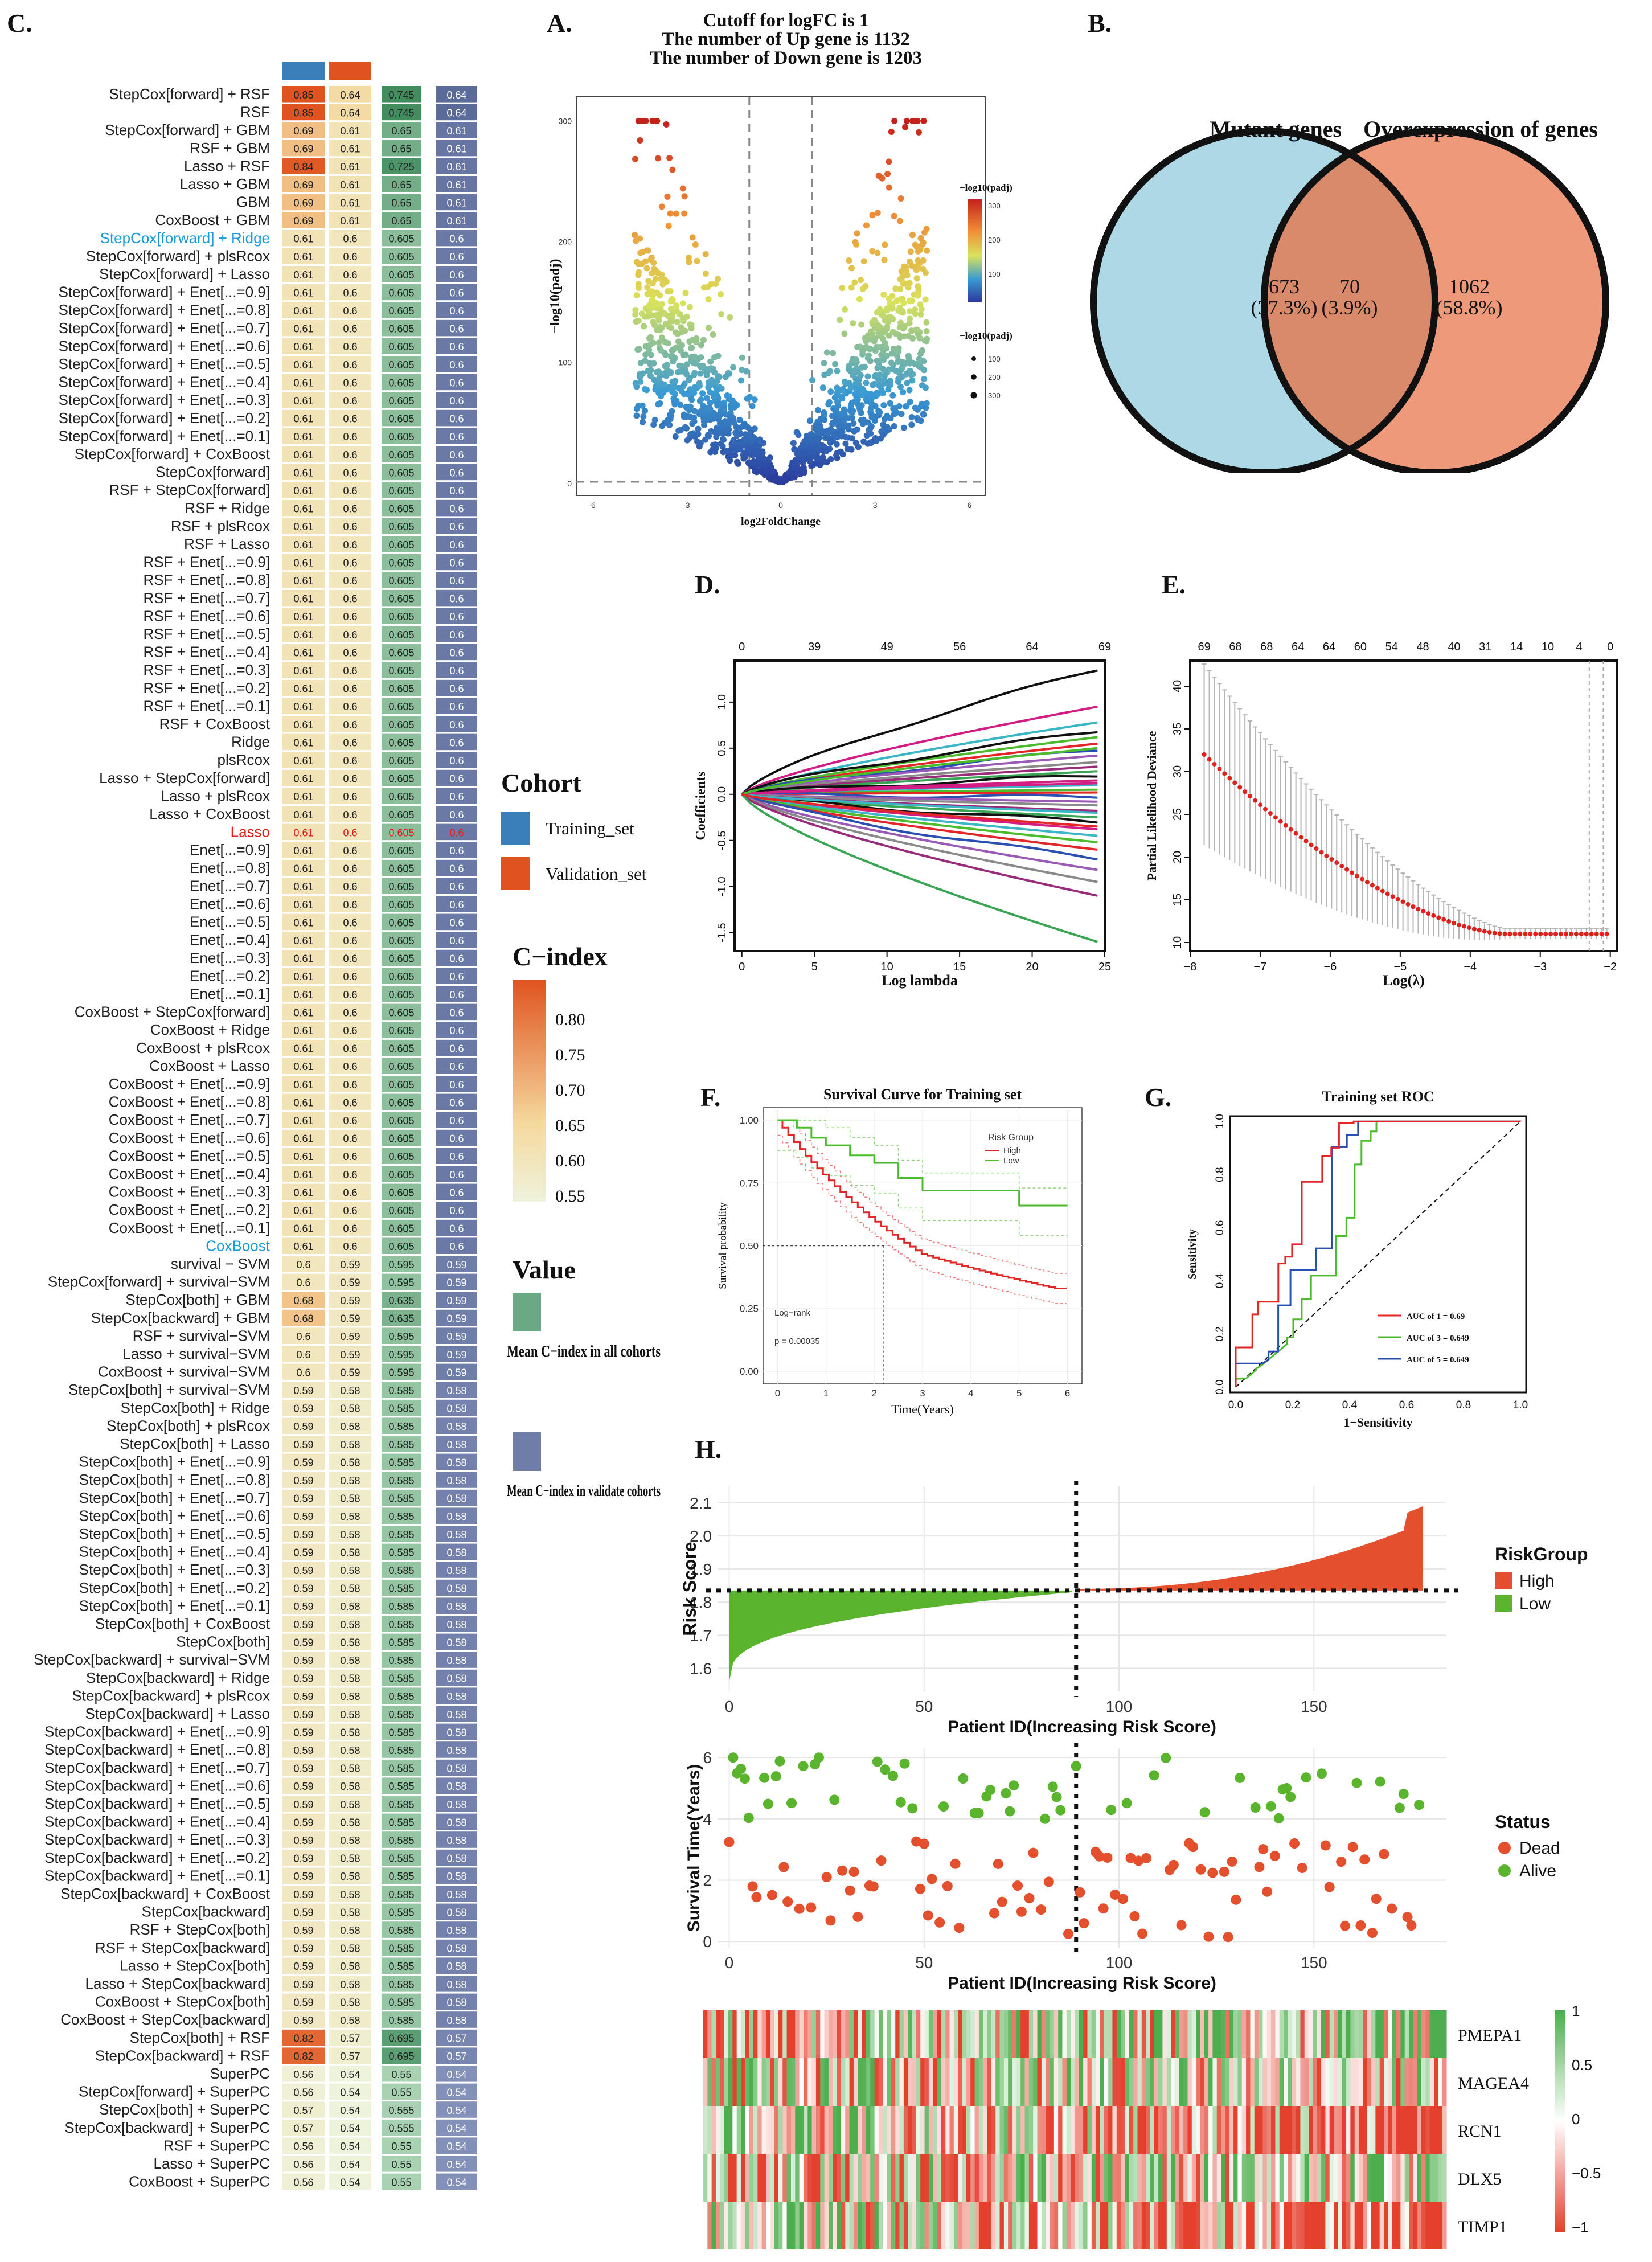 The height and width of the screenshot is (2262, 1652). I want to click on model-name: StepCox[forward] + Ridge, so click(185, 238).